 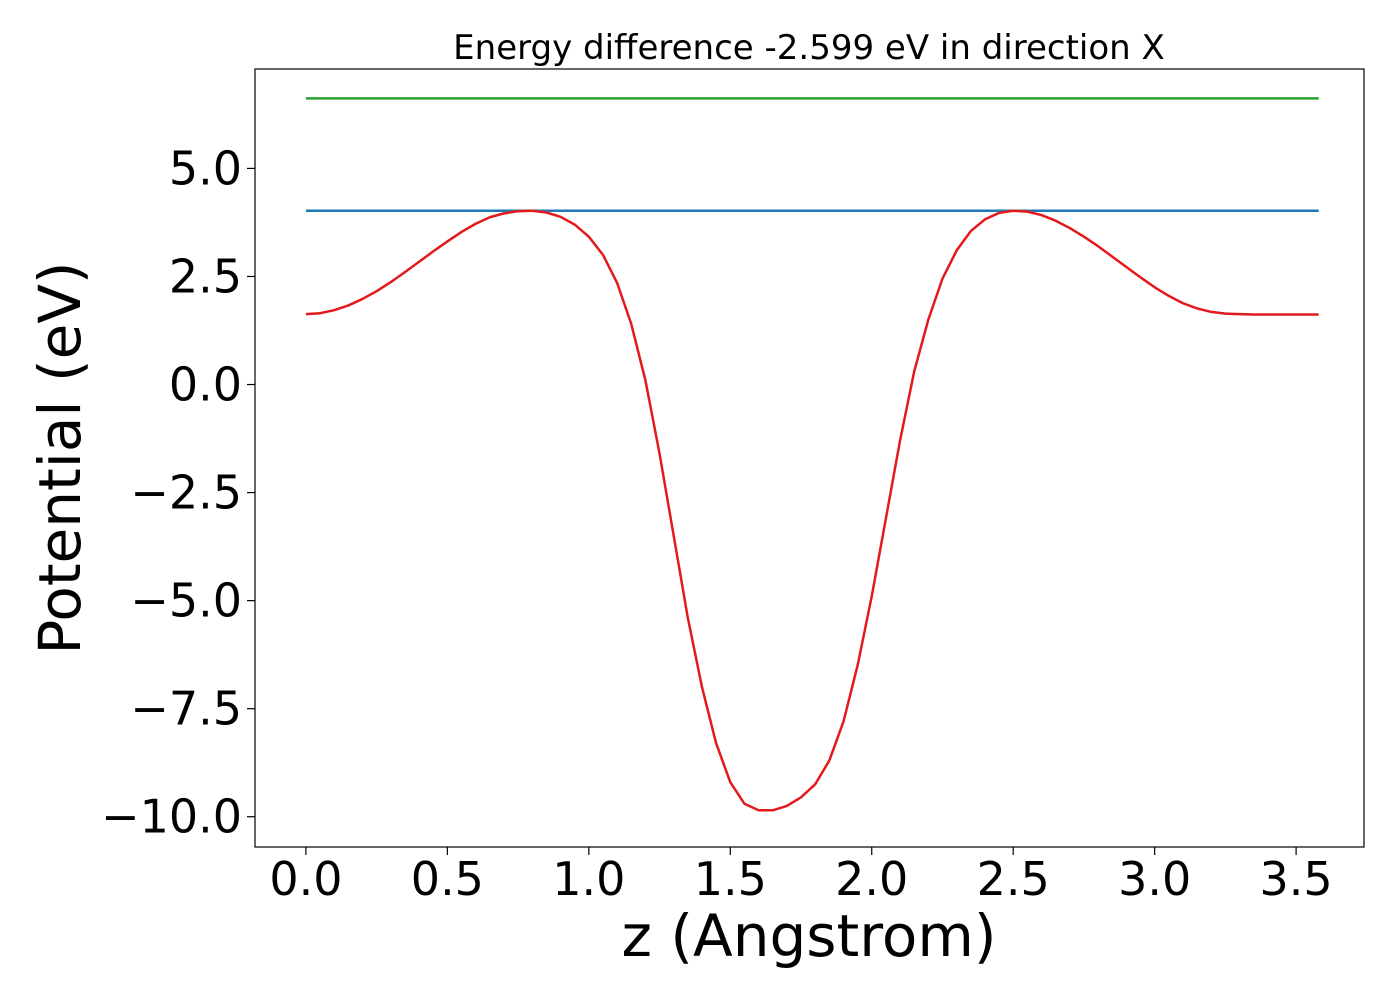 I want to click on x-tick-label-4: 2.0, so click(x=871, y=879).